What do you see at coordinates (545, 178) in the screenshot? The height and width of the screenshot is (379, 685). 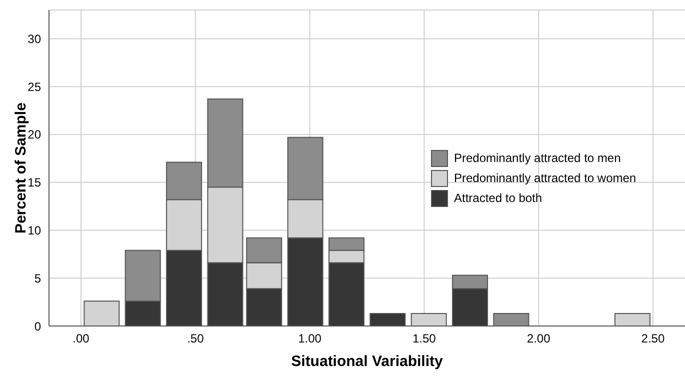 I see `legend-label: Predominantly attracted to women` at bounding box center [545, 178].